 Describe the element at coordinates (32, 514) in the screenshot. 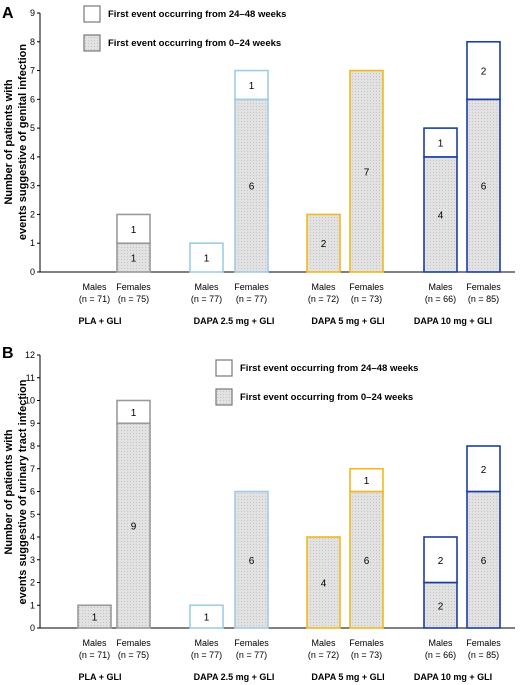

I see `y-tick-label: 5` at that location.